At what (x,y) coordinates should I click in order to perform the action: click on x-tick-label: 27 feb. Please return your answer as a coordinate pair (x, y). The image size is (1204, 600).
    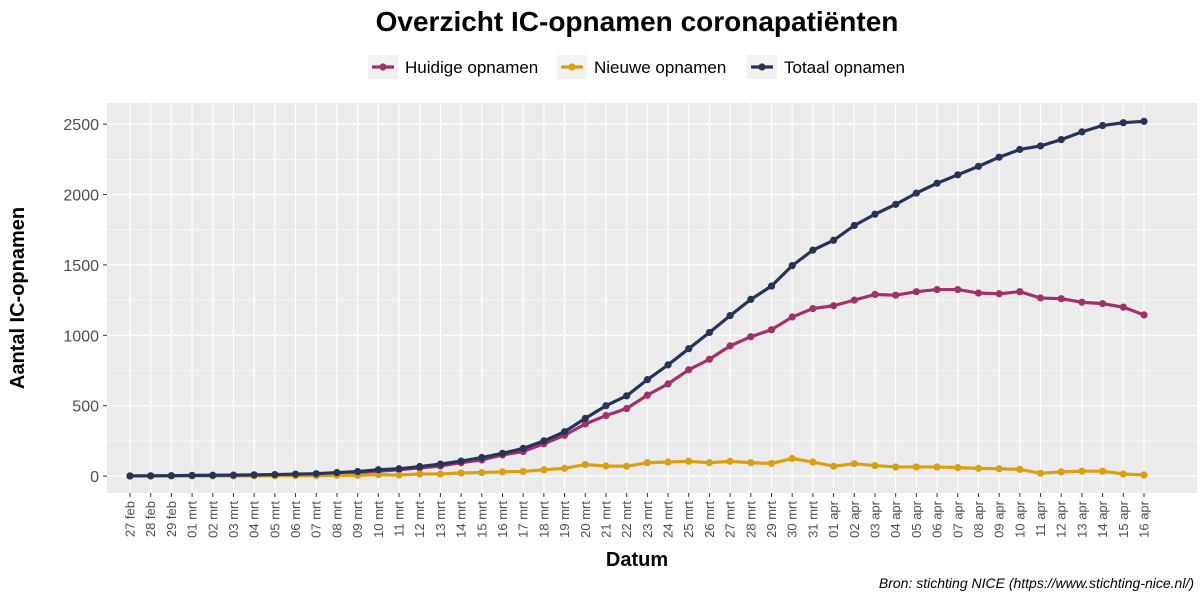
    Looking at the image, I should click on (130, 519).